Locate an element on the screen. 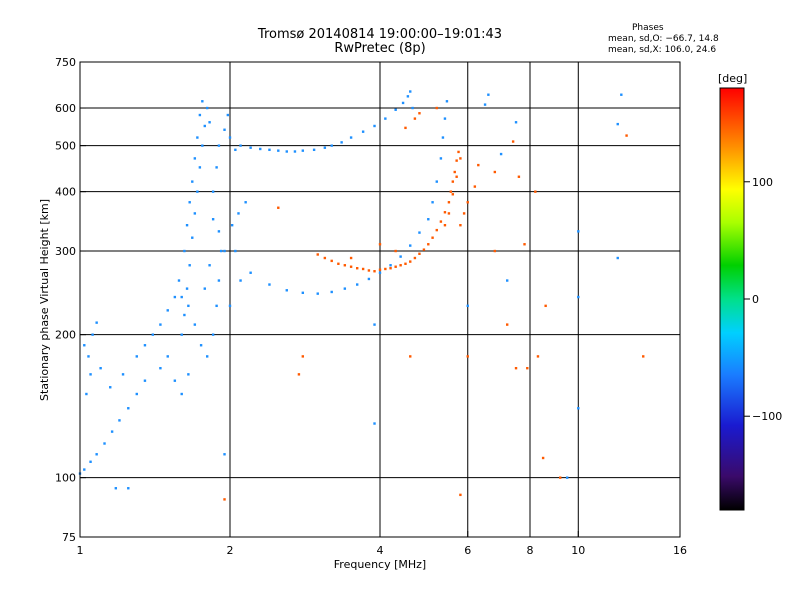  y-tick-label: 300 is located at coordinates (65, 251).